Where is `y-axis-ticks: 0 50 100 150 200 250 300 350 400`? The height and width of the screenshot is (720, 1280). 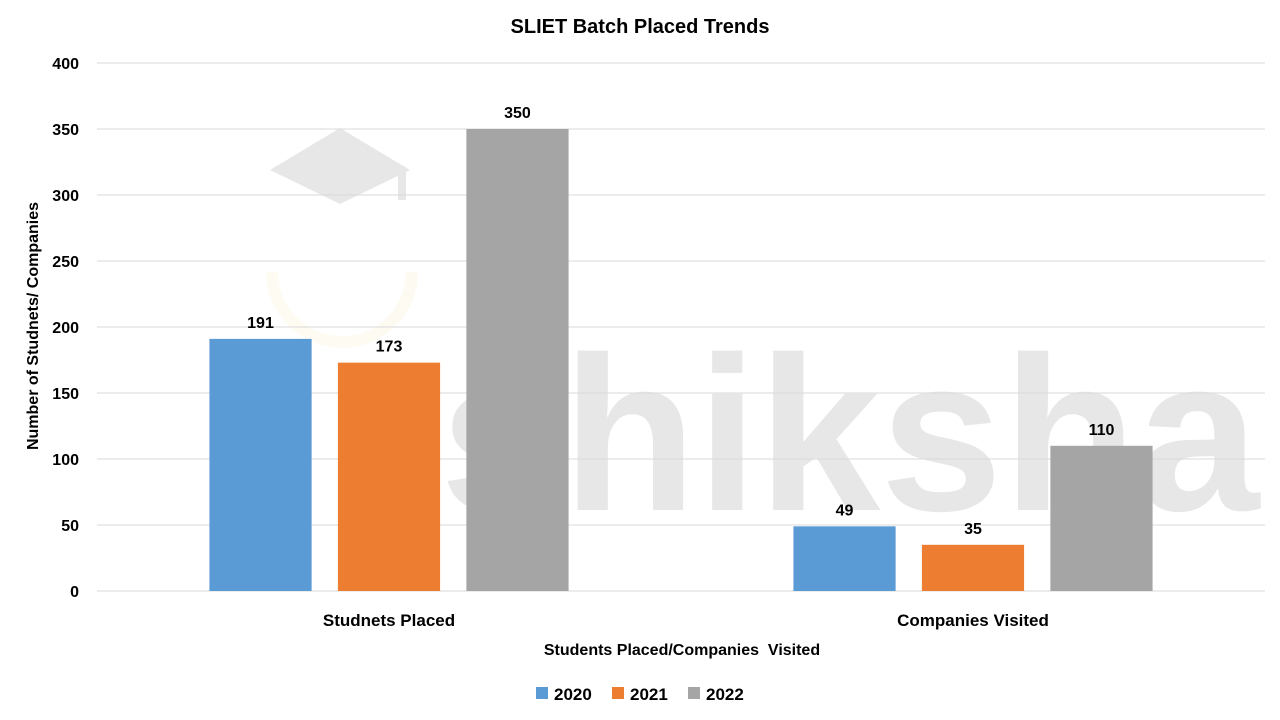
y-axis-ticks: 0 50 100 150 200 250 300 350 400 is located at coordinates (65, 328).